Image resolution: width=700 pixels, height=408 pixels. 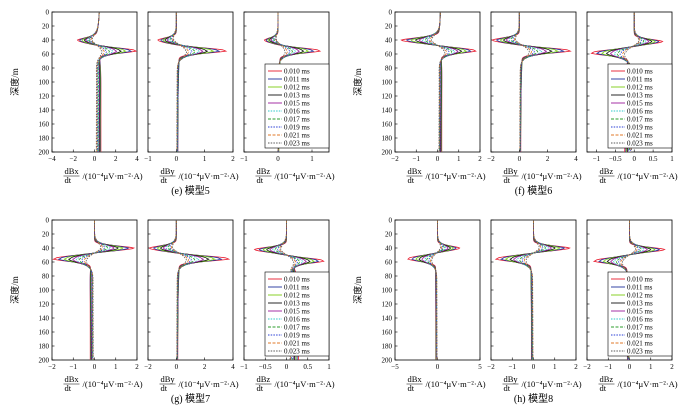 I want to click on legend-entry: 0.017 ms, so click(x=640, y=327).